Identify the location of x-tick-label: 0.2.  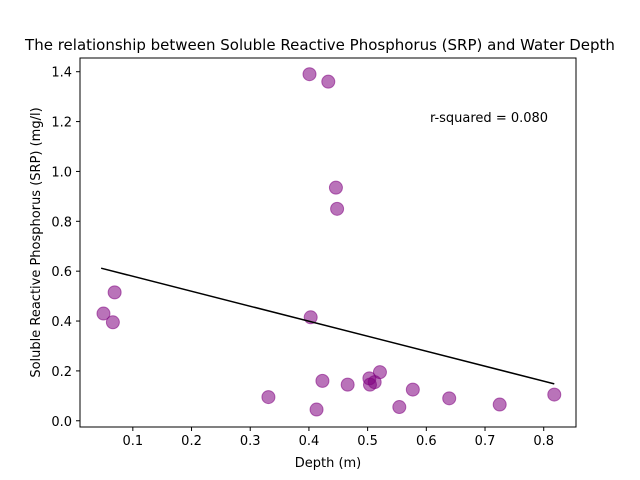
(191, 441).